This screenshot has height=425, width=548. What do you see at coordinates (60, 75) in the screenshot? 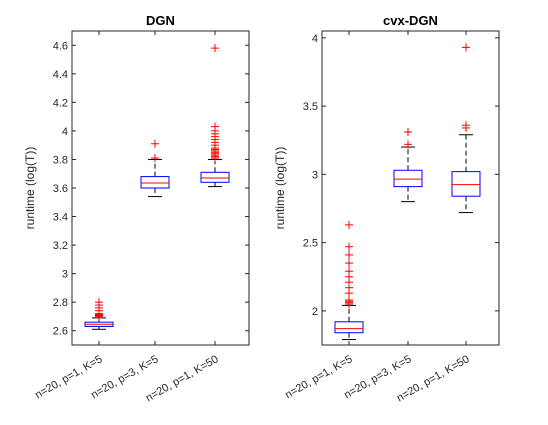
I see `y-tick-label: 4.4` at bounding box center [60, 75].